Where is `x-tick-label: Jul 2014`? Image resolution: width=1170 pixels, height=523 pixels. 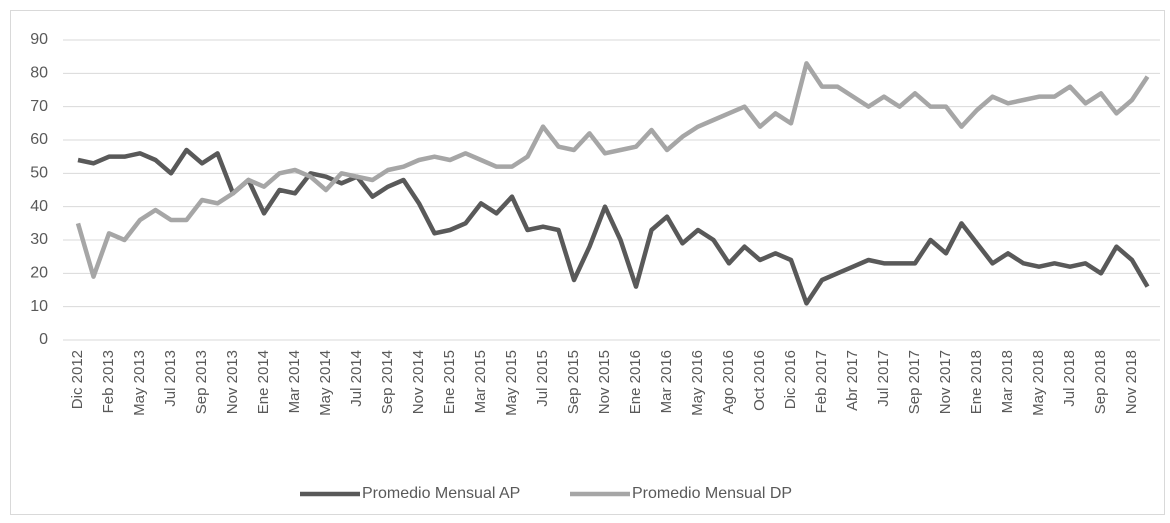 x-tick-label: Jul 2014 is located at coordinates (356, 378).